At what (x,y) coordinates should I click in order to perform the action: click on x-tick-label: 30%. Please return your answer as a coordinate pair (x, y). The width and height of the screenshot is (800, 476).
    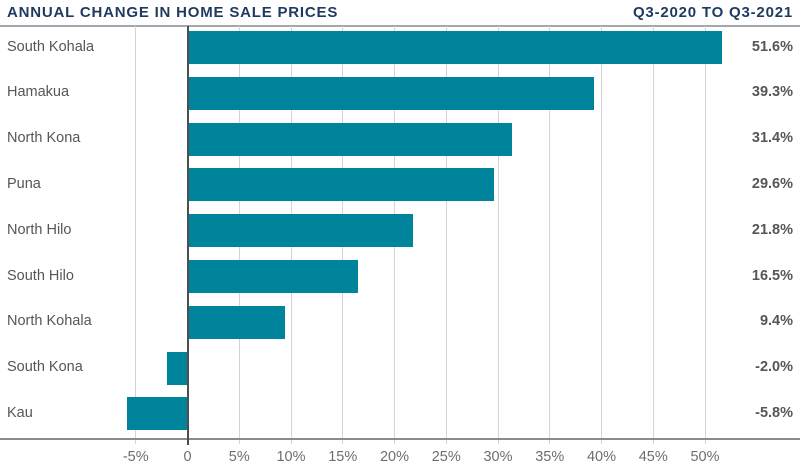
    Looking at the image, I should click on (498, 457).